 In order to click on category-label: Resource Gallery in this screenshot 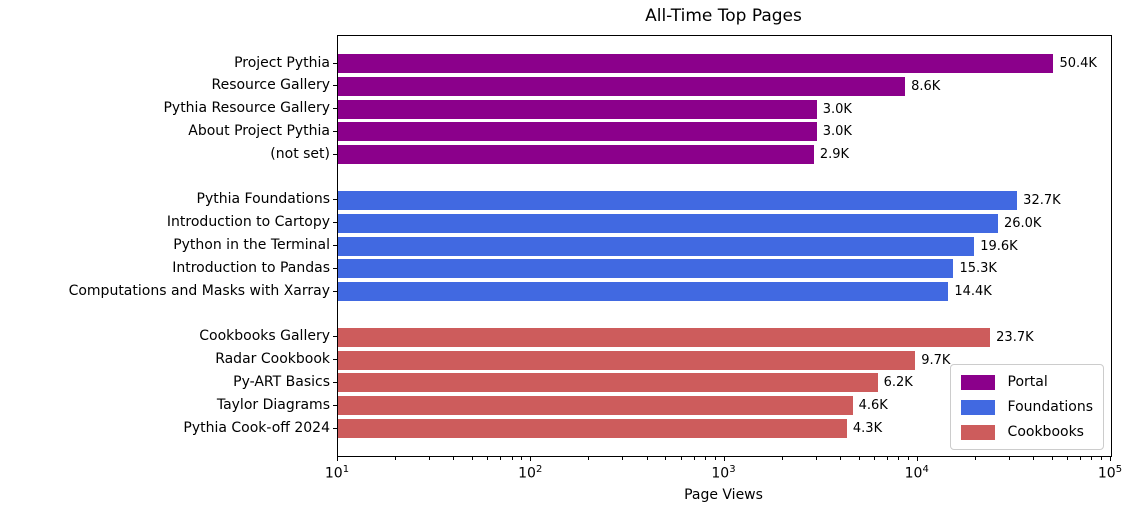, I will do `click(270, 85)`.